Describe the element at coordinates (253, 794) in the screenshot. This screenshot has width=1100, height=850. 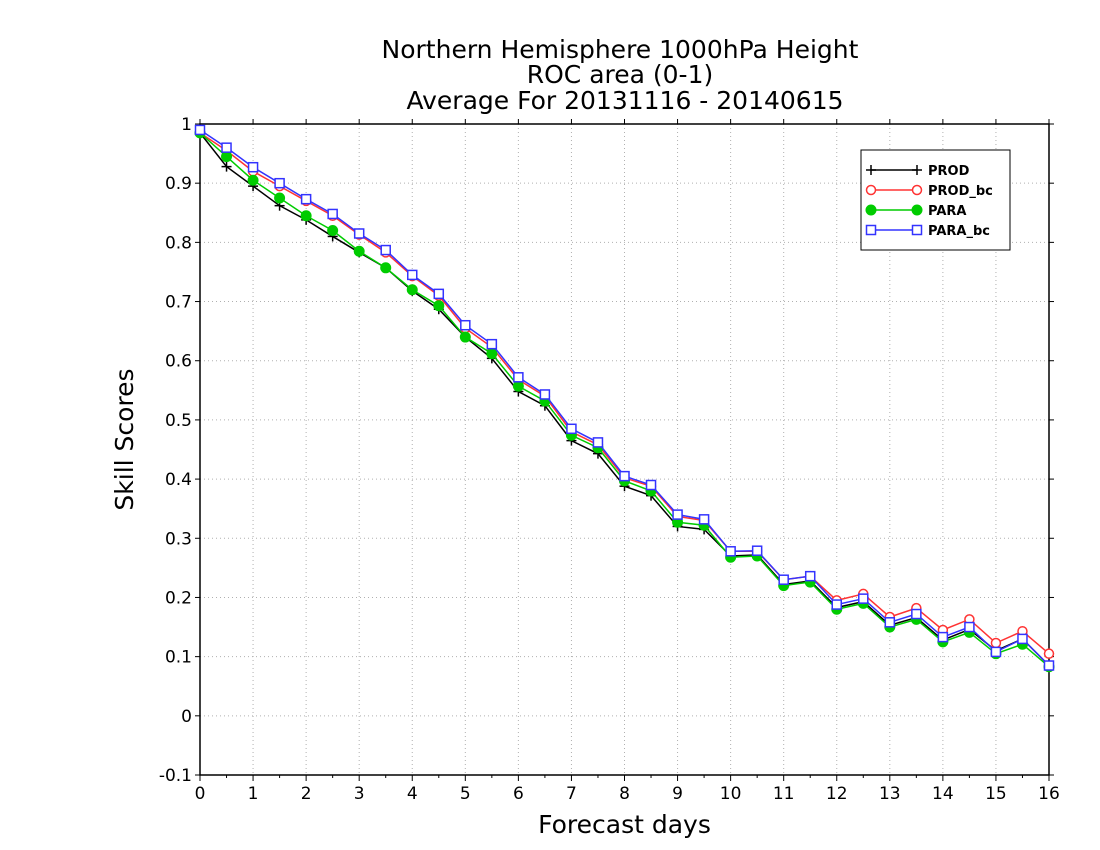
I see `x-tick-label: 1` at that location.